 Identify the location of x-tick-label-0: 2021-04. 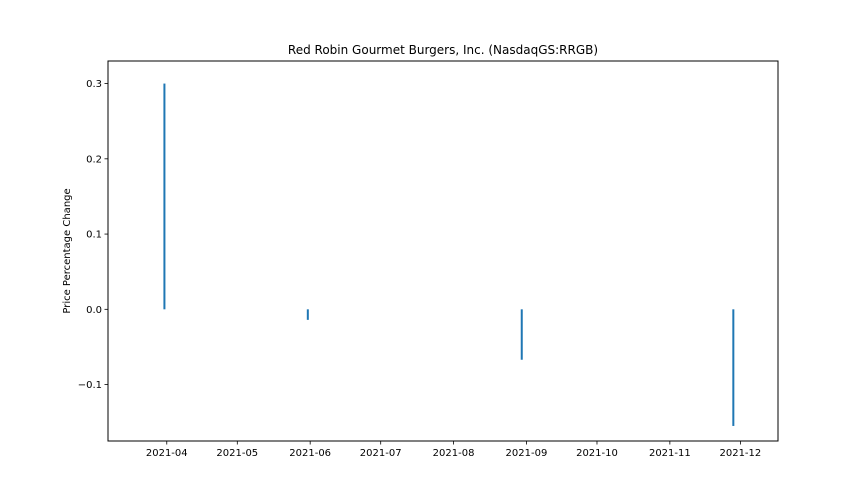
(167, 453).